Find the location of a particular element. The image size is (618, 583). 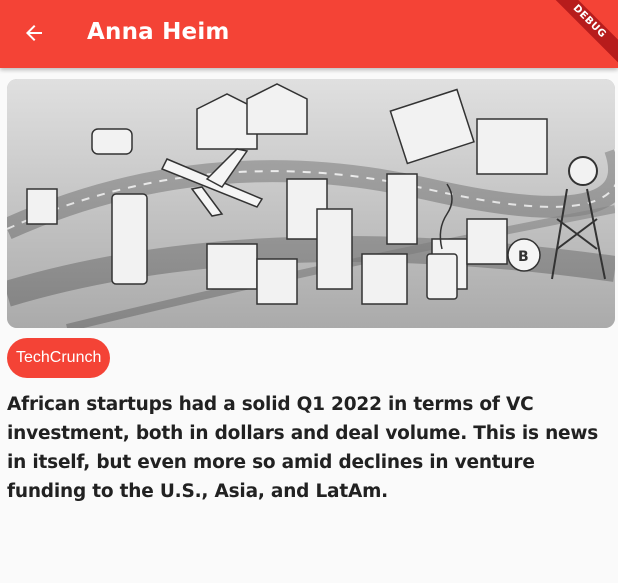

source-chip: TechCrunch is located at coordinates (59, 358).